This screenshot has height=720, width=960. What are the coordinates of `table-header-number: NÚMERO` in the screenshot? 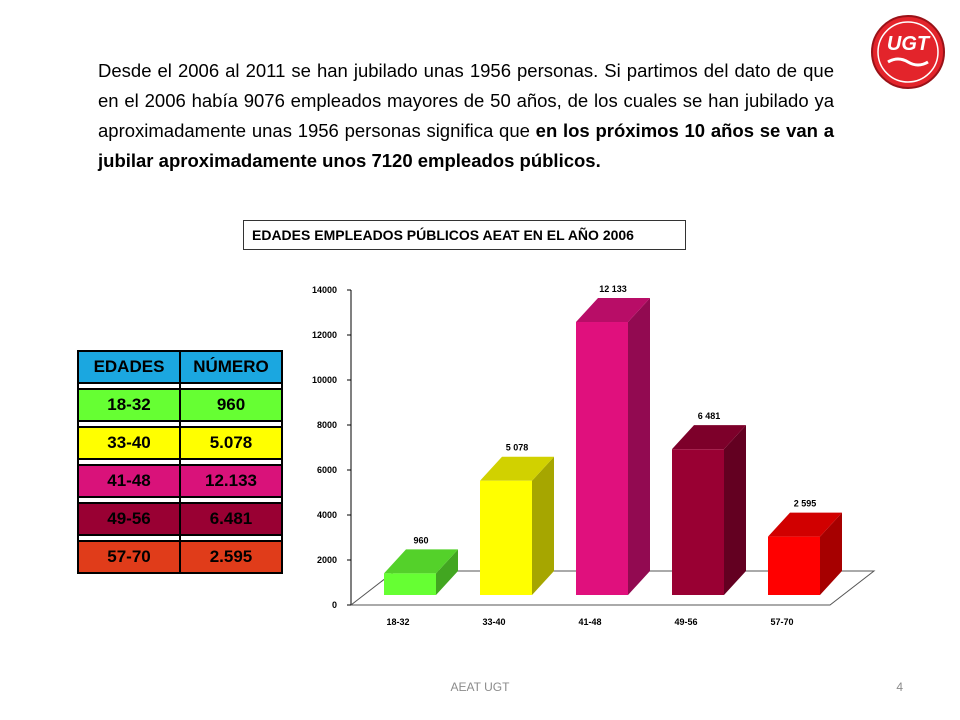 It's located at (231, 367).